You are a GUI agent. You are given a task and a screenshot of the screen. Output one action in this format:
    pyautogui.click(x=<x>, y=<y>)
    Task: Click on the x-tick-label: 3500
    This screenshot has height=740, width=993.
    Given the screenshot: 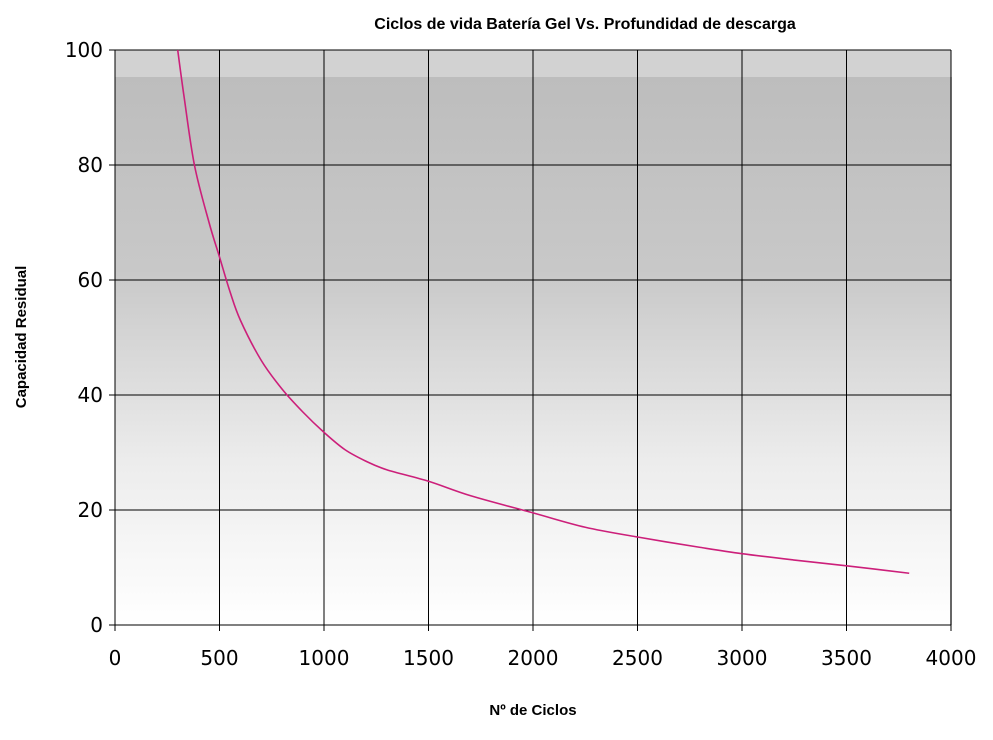 What is the action you would take?
    pyautogui.click(x=846, y=658)
    